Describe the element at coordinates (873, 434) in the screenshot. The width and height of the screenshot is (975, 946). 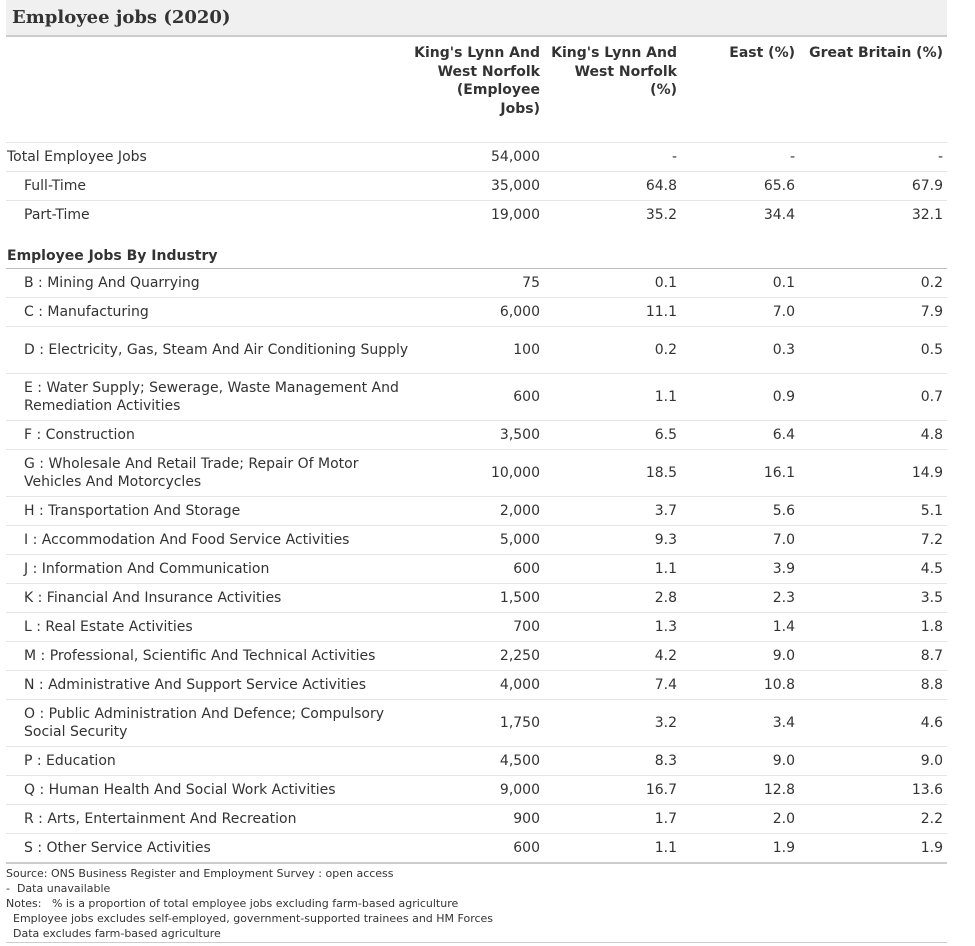
I see `gb-percent-value: 4.8` at that location.